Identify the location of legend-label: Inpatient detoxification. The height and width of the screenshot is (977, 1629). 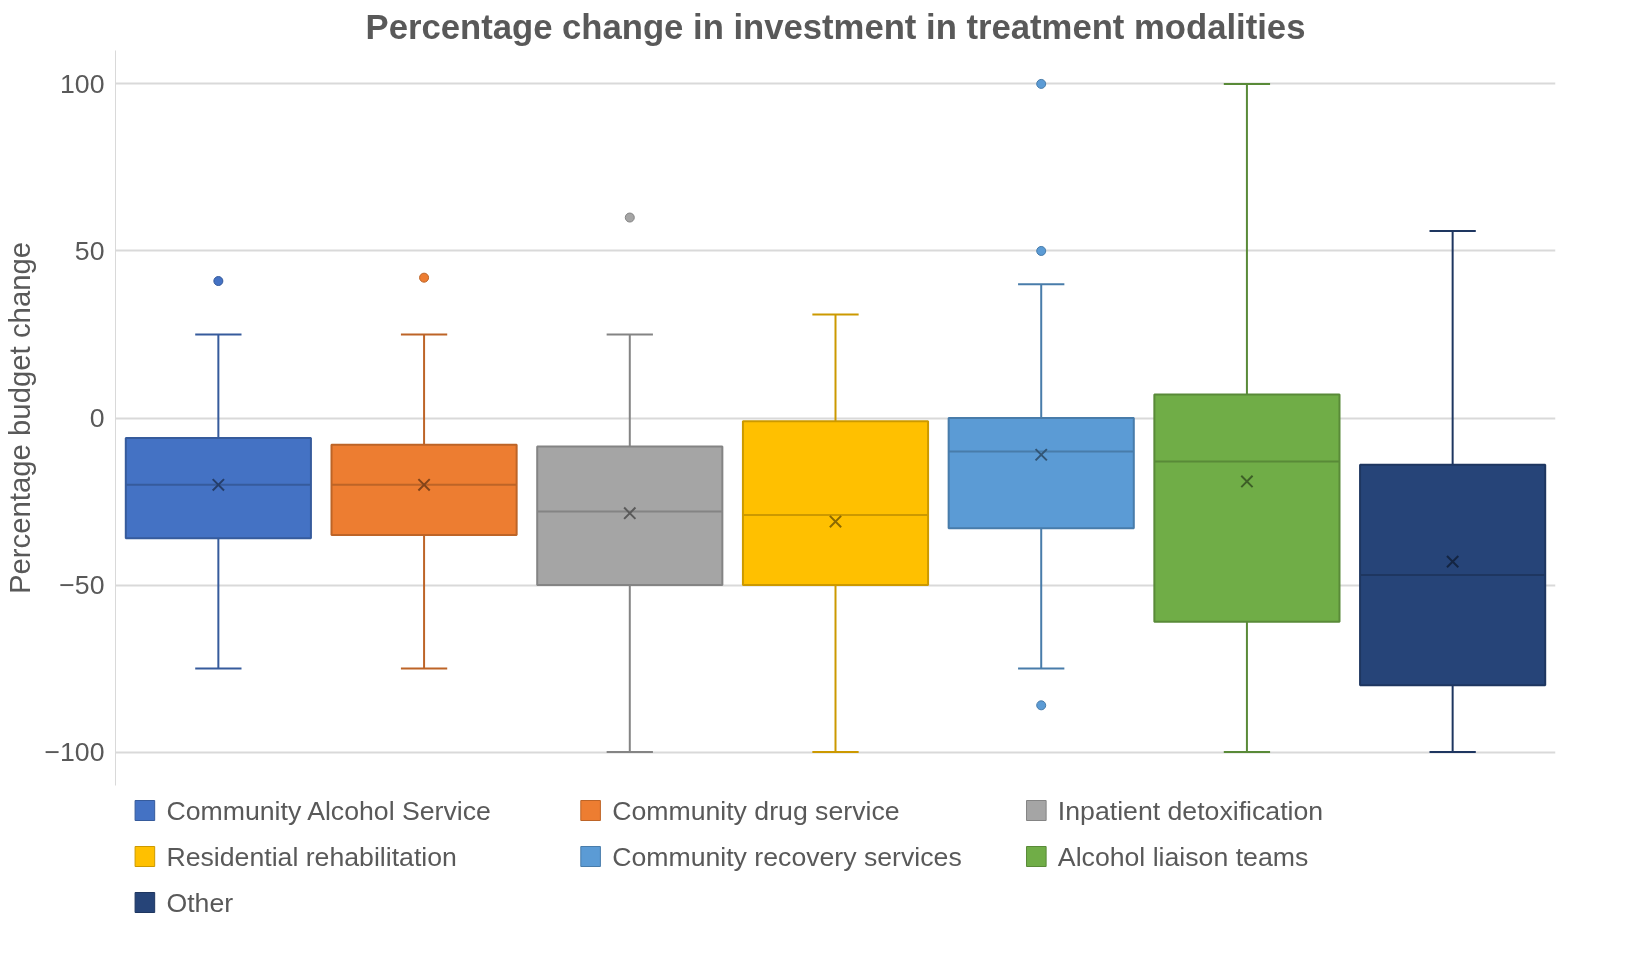
(1190, 810).